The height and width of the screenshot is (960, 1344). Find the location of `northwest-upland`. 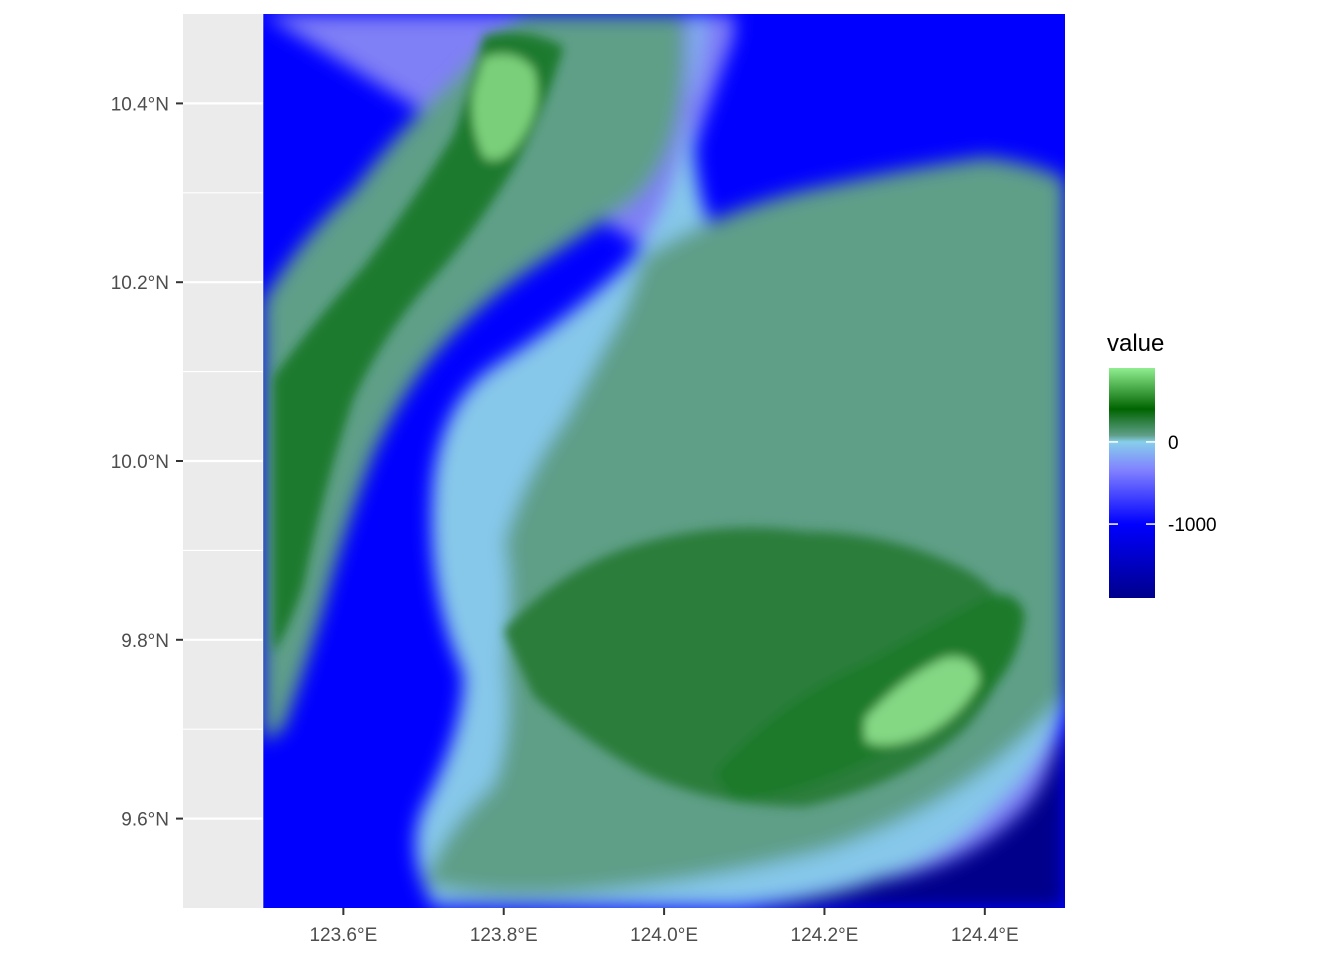

northwest-upland is located at coordinates (418, 342).